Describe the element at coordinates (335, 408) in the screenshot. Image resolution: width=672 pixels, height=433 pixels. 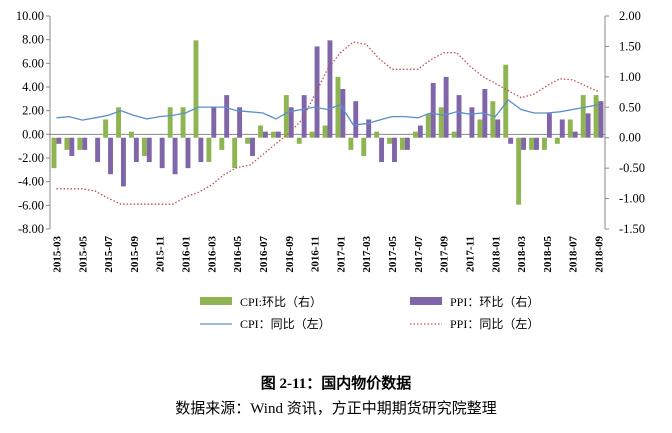
I see `source: 数据来源：Wind 资讯，方正中期期货研究院整理` at that location.